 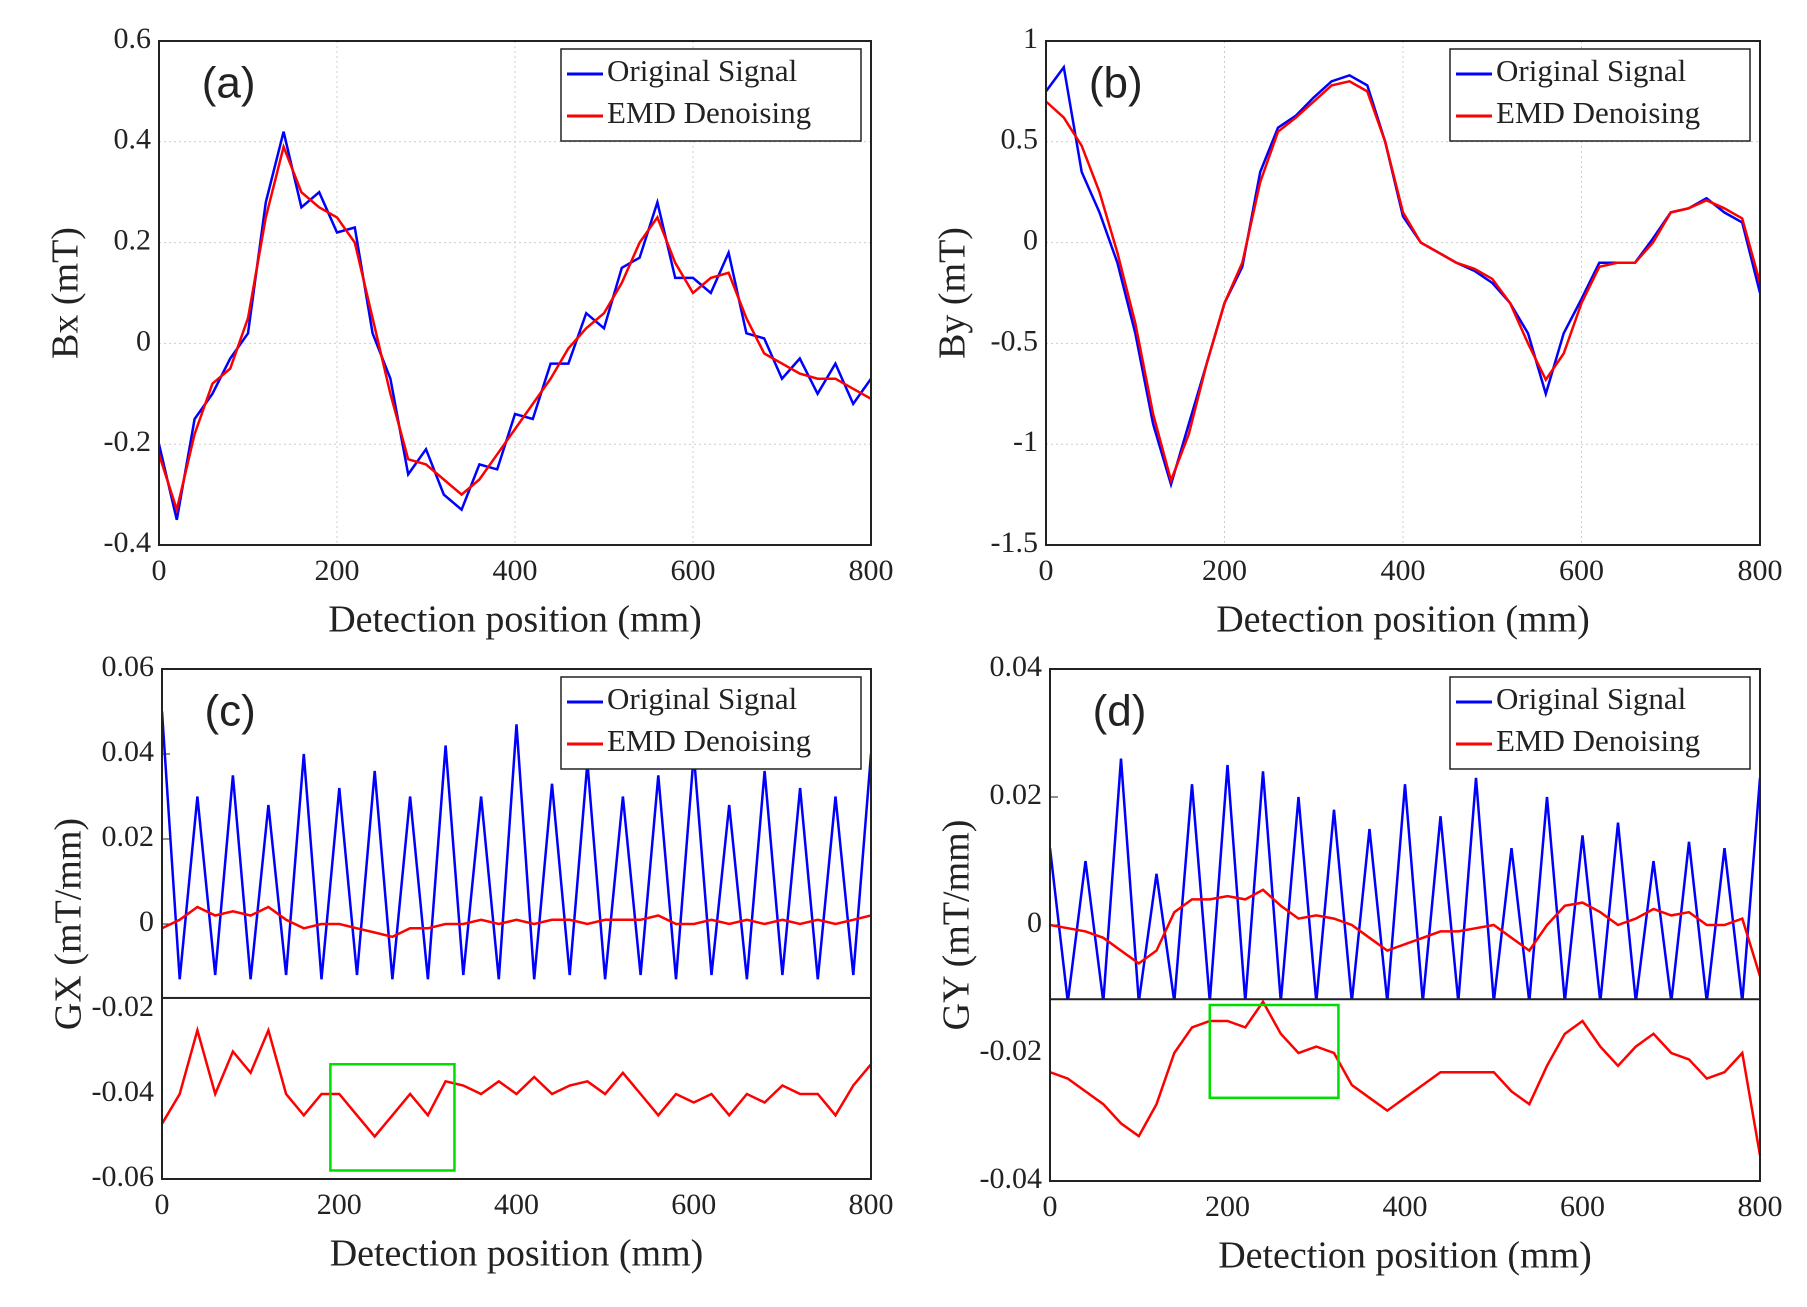 What do you see at coordinates (1120, 711) in the screenshot?
I see `panel-label: (d)` at bounding box center [1120, 711].